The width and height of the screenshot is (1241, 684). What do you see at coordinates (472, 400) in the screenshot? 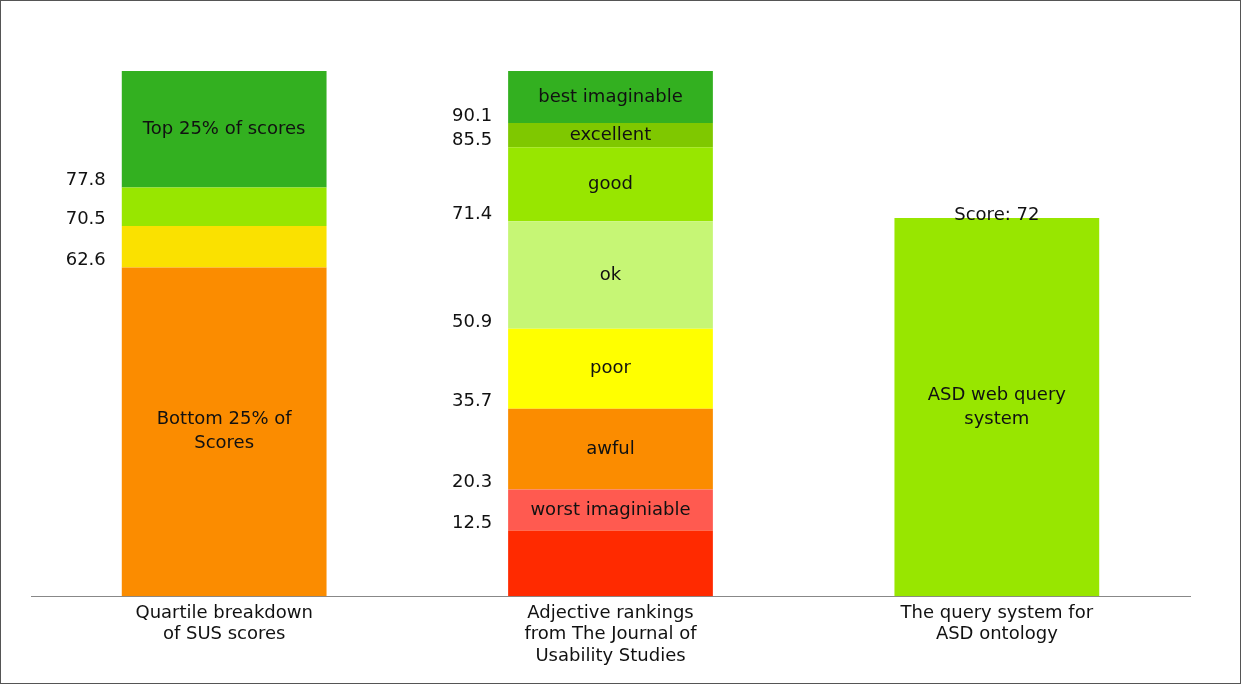
I see `annotation: 35.7` at bounding box center [472, 400].